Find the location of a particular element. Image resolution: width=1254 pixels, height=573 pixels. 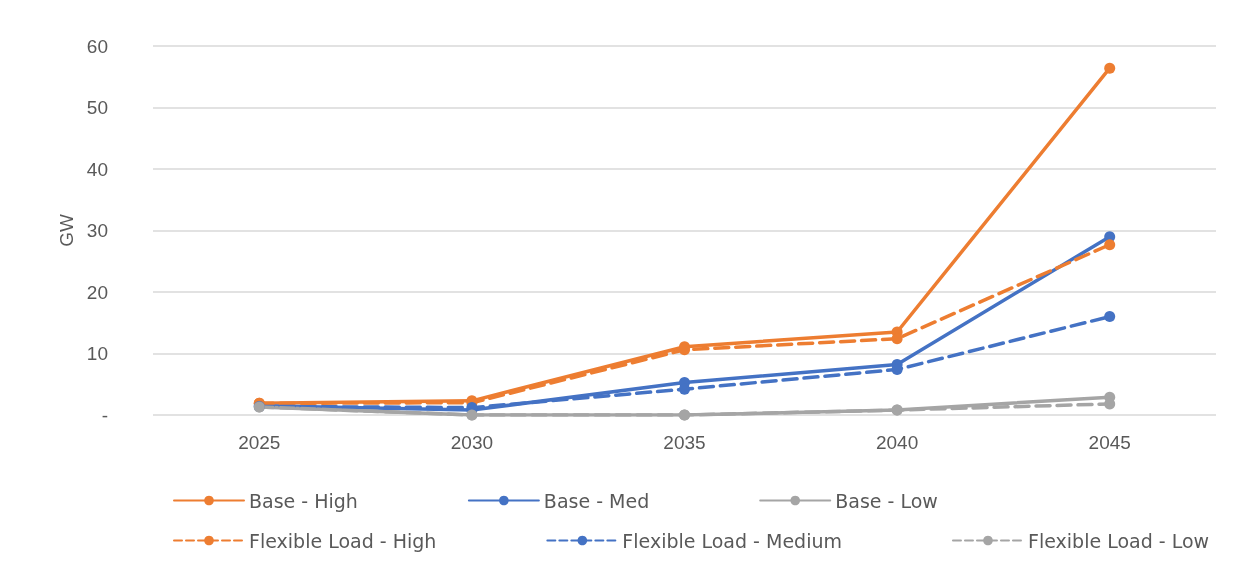

y-tick-label: 60 is located at coordinates (97, 46).